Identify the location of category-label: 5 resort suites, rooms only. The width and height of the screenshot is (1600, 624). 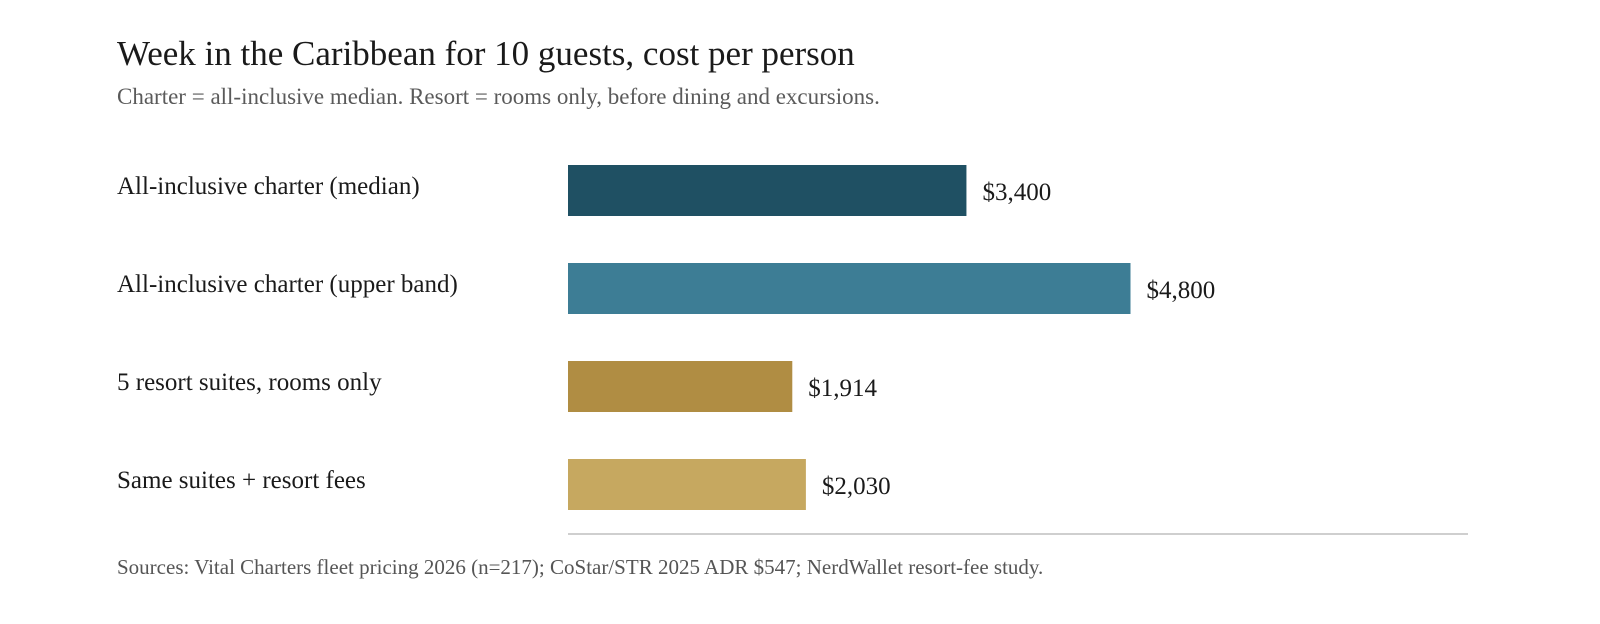
(249, 382).